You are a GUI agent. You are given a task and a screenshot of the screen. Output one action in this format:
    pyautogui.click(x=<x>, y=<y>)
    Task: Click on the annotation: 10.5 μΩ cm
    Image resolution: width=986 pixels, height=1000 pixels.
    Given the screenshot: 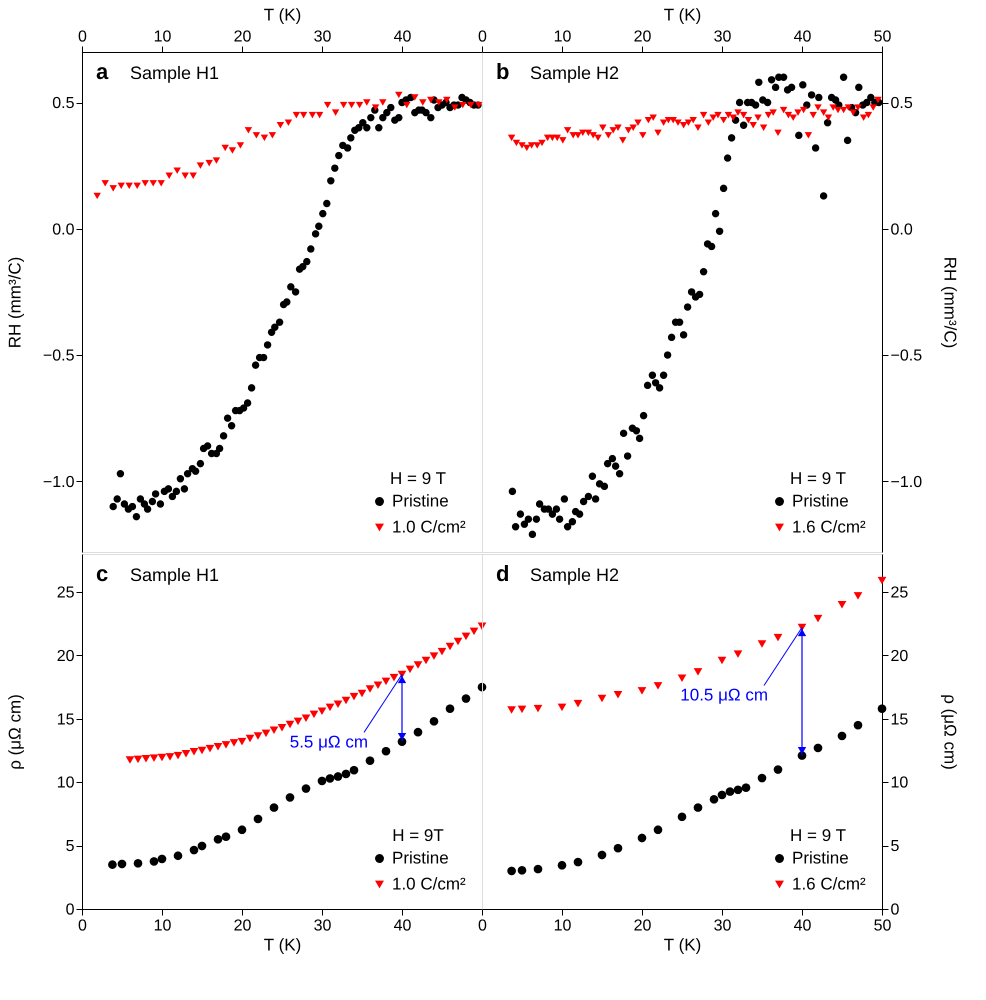 What is the action you would take?
    pyautogui.click(x=724, y=695)
    